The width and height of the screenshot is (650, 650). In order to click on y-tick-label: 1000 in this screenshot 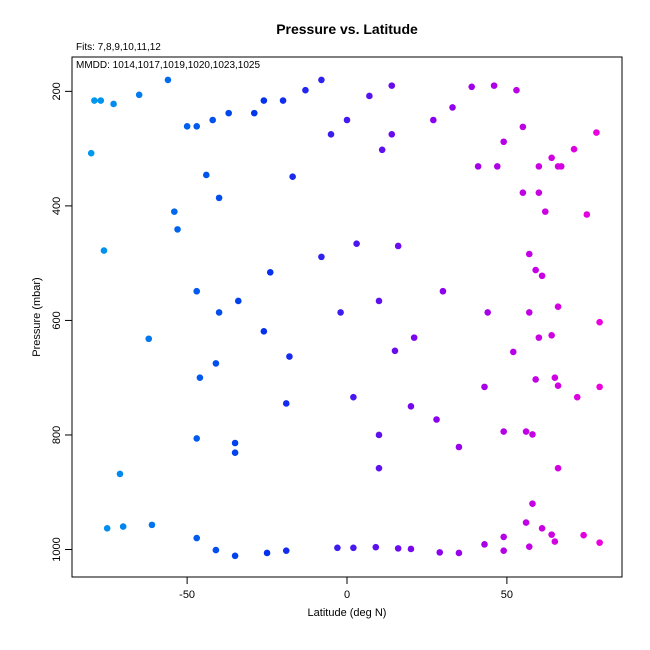, I will do `click(57, 549)`.